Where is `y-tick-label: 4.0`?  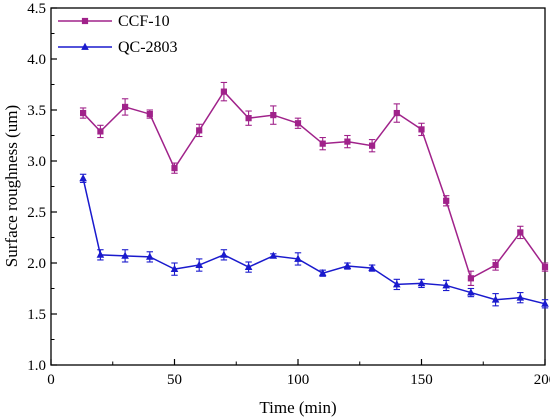 y-tick-label: 4.0 is located at coordinates (36, 60).